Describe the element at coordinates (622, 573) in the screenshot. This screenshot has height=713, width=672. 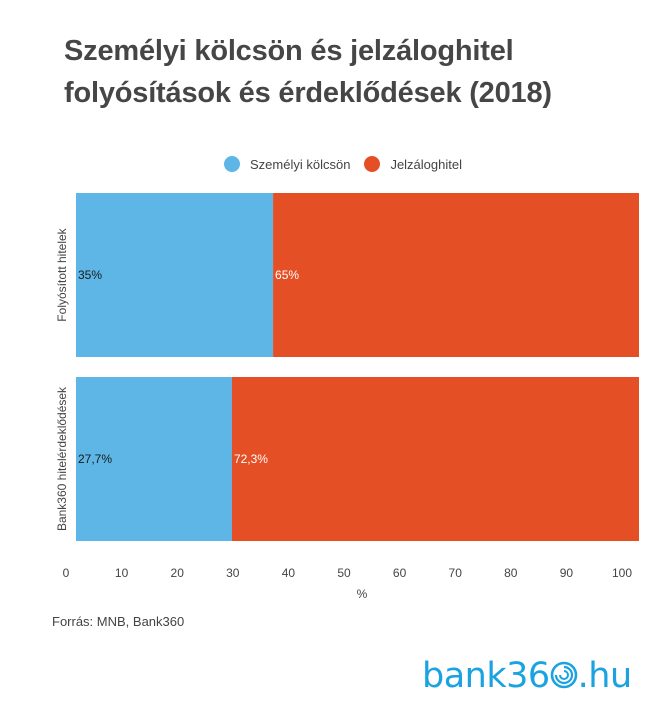
I see `x-tick-label: 100` at that location.